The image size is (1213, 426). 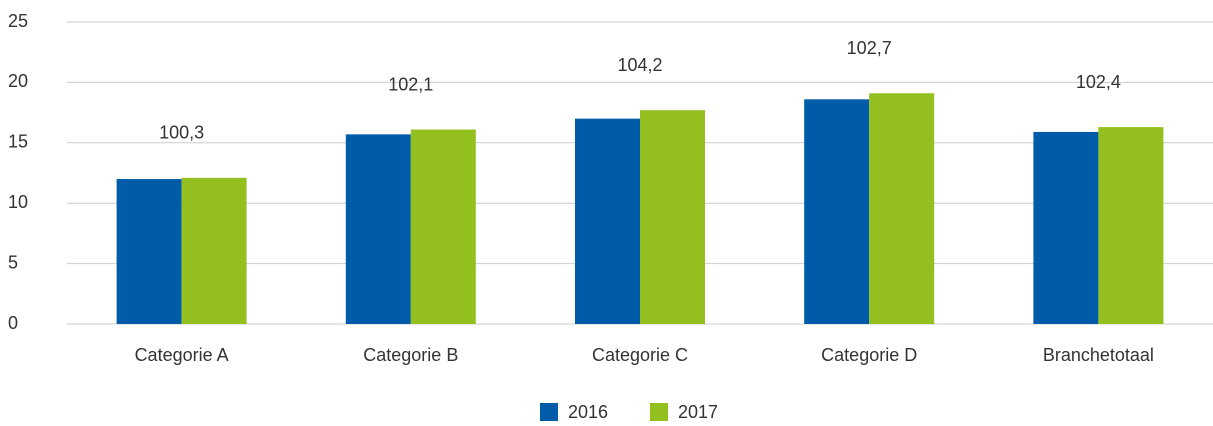 What do you see at coordinates (18, 142) in the screenshot?
I see `y-tick-label: 15` at bounding box center [18, 142].